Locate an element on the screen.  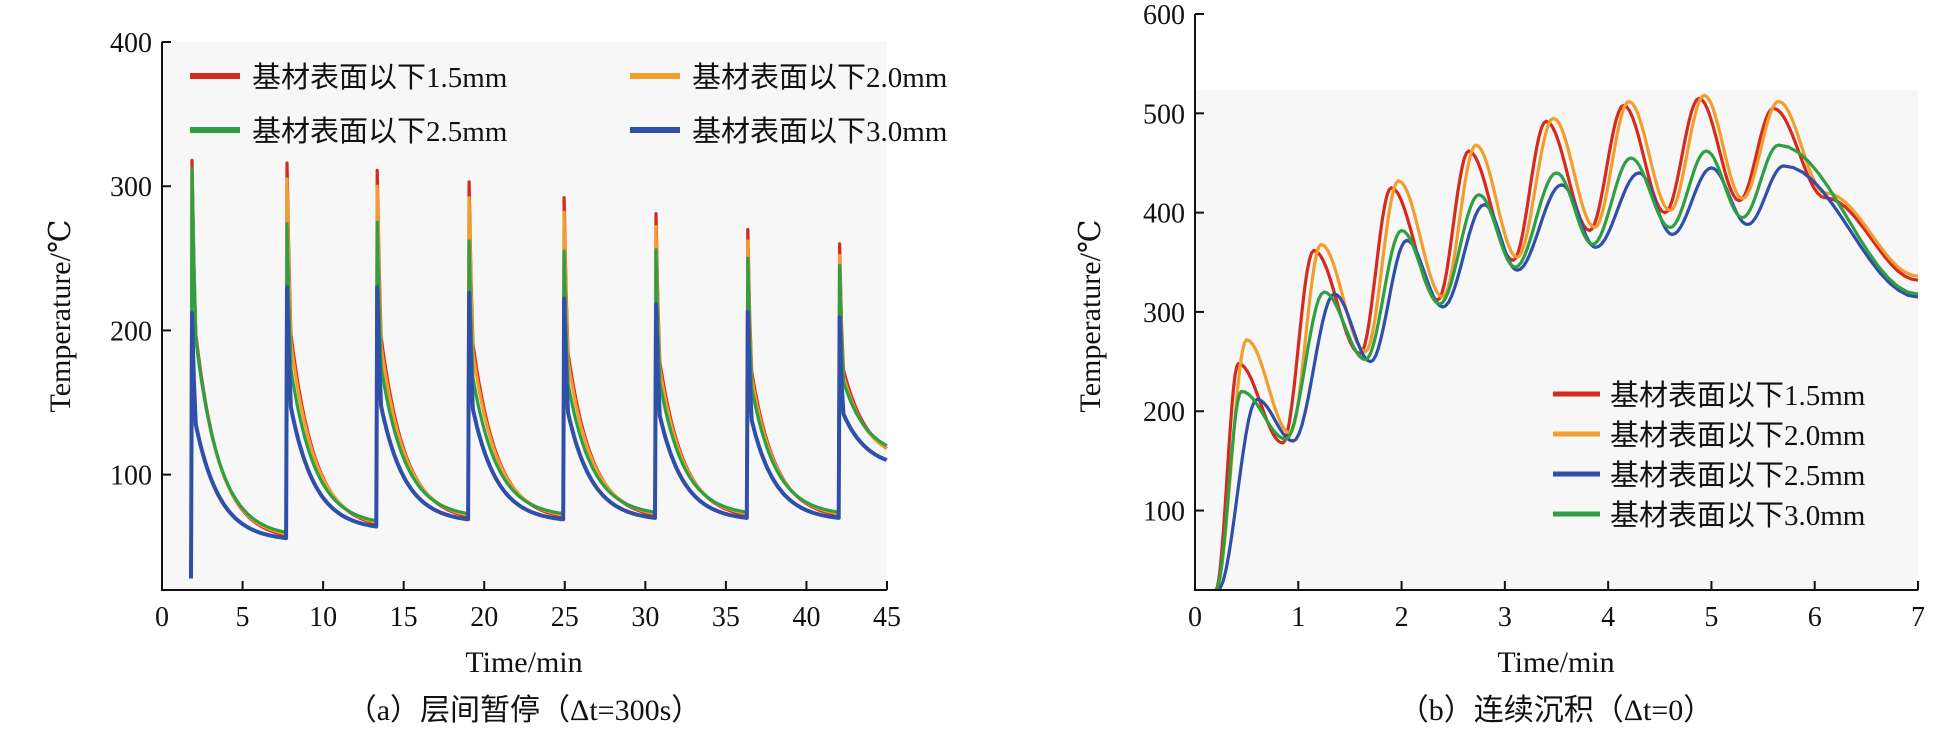
caption-b: （b）连续沉积（Δt=0） is located at coordinates (1556, 710).